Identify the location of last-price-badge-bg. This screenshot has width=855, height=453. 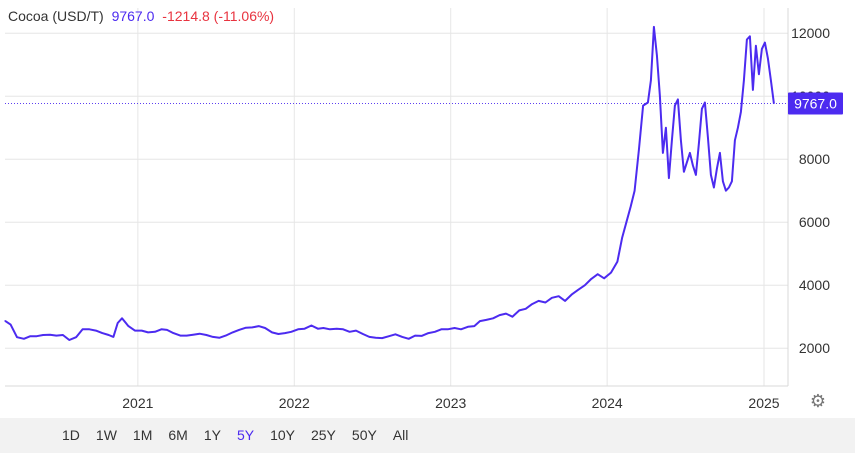
(815, 103).